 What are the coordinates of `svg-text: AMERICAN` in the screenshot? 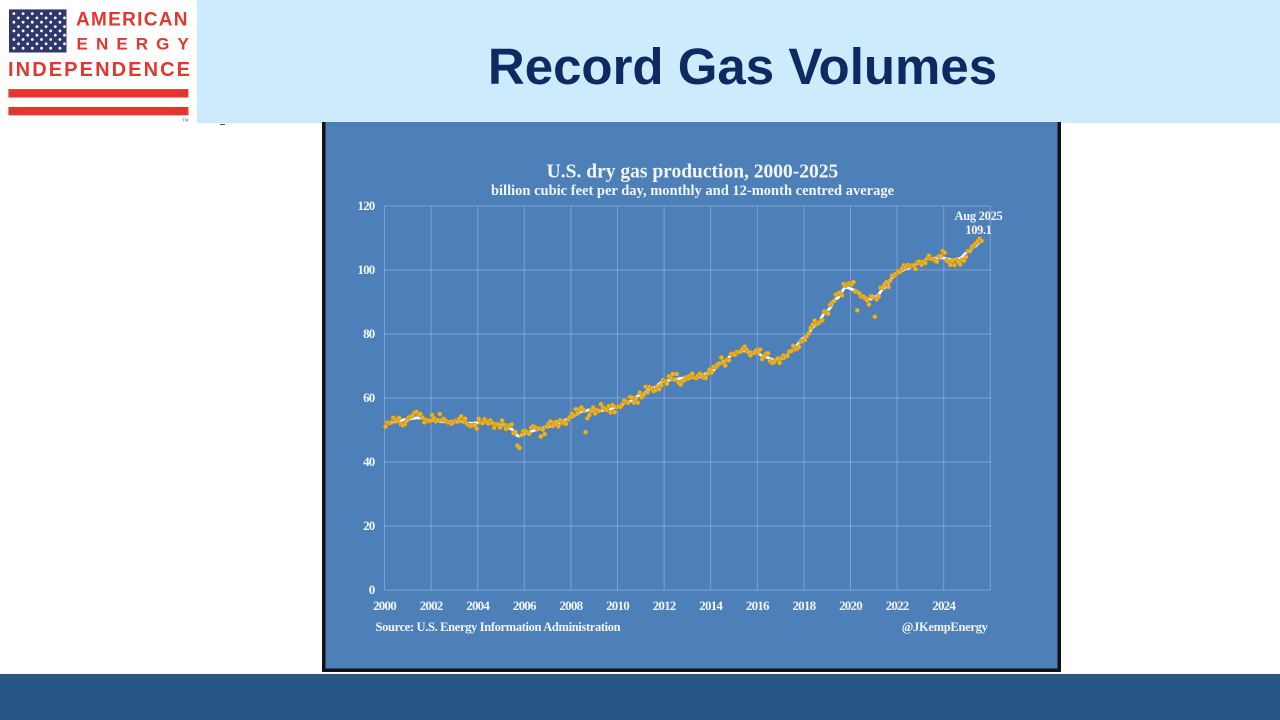 It's located at (132, 20).